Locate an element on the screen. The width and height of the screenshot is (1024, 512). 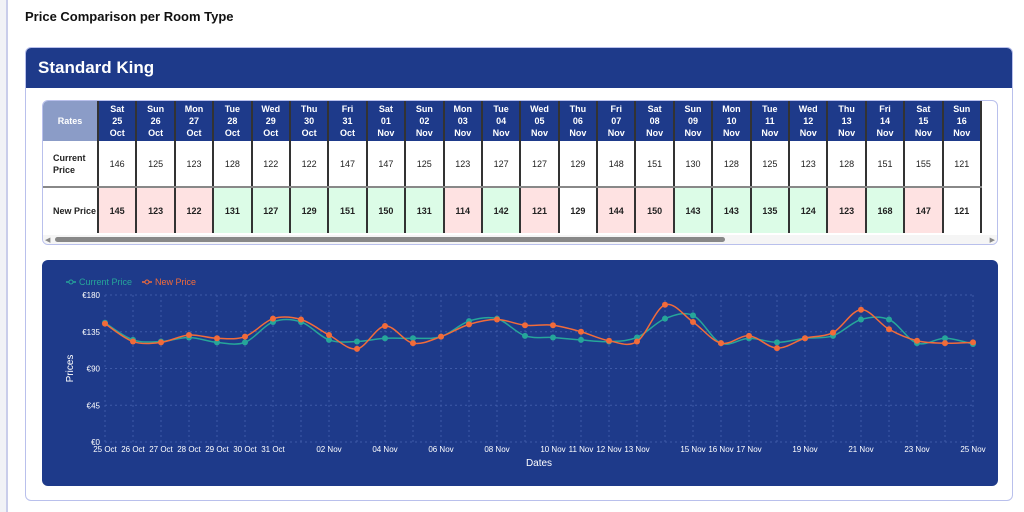
date-header-date: 01 is located at coordinates (385, 121).